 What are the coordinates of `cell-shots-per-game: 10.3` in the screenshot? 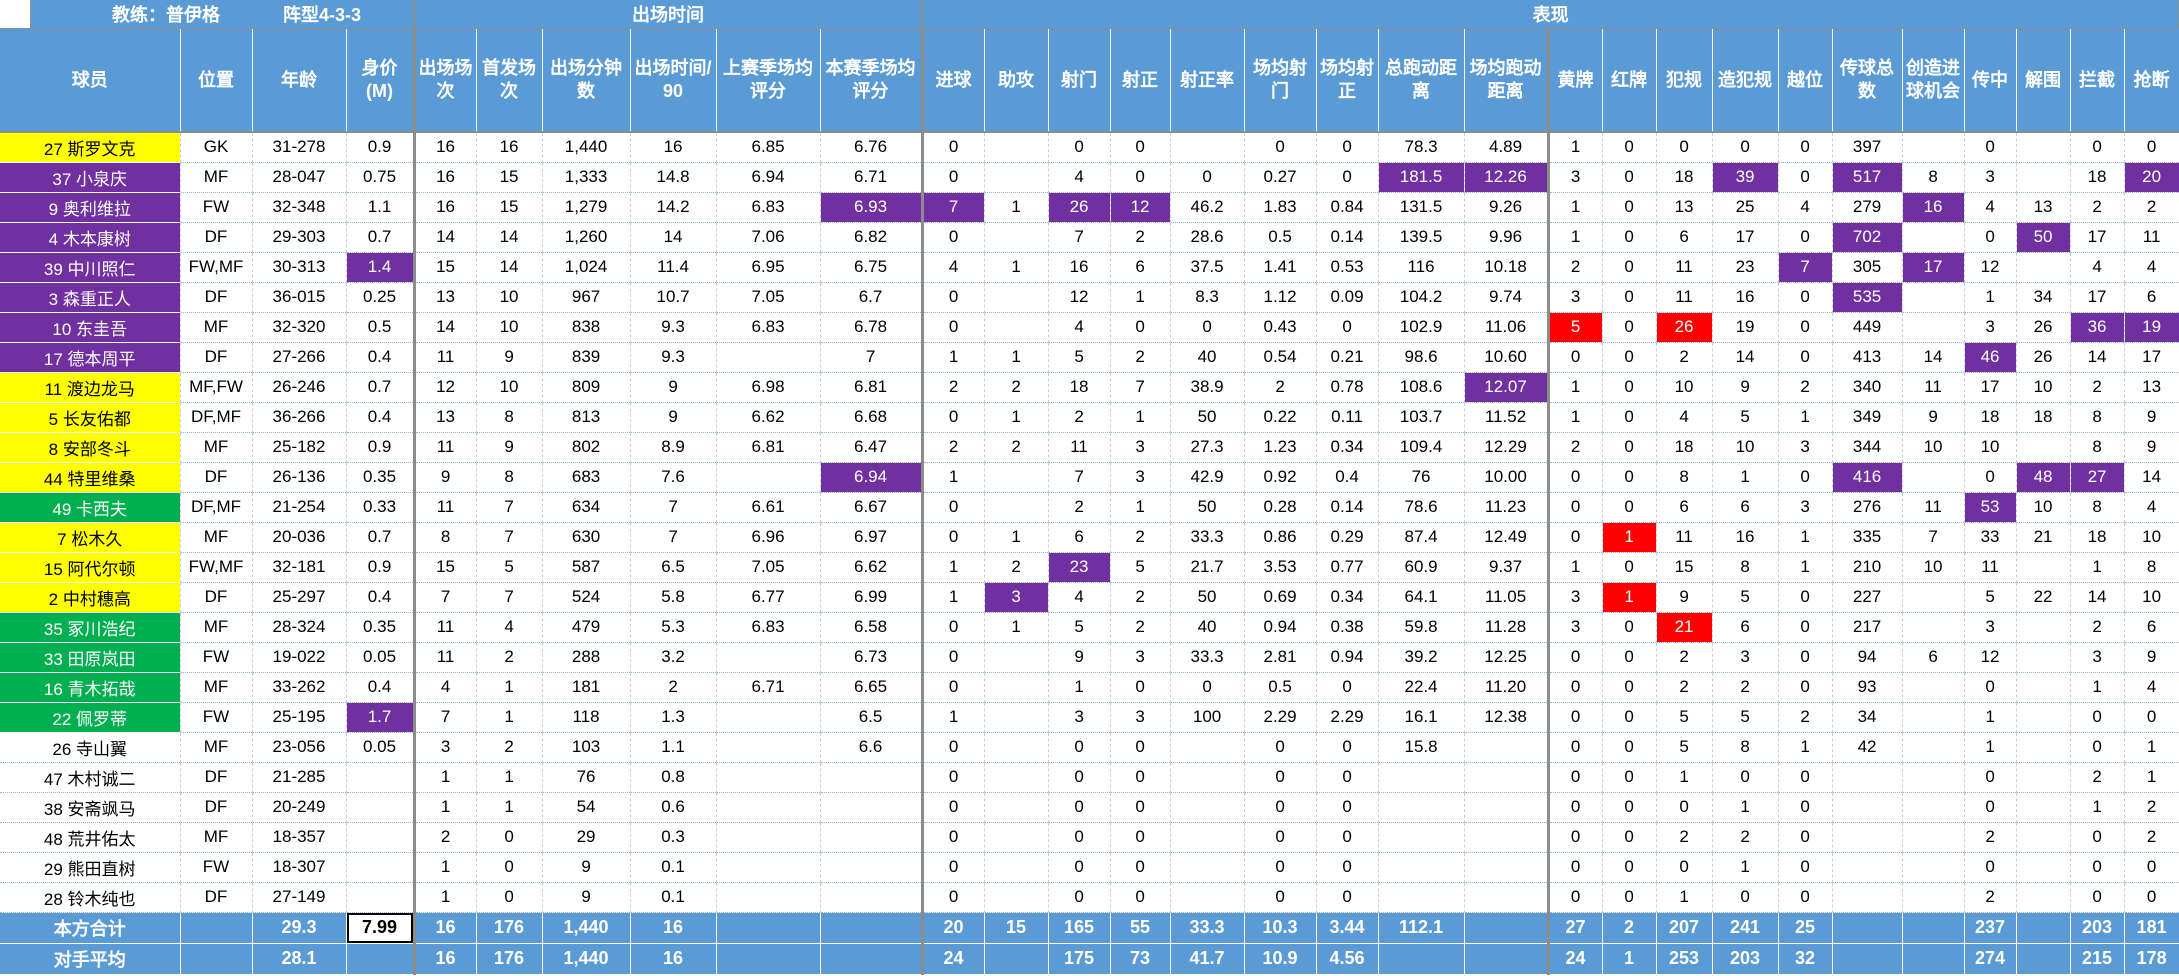 It's located at (1280, 928).